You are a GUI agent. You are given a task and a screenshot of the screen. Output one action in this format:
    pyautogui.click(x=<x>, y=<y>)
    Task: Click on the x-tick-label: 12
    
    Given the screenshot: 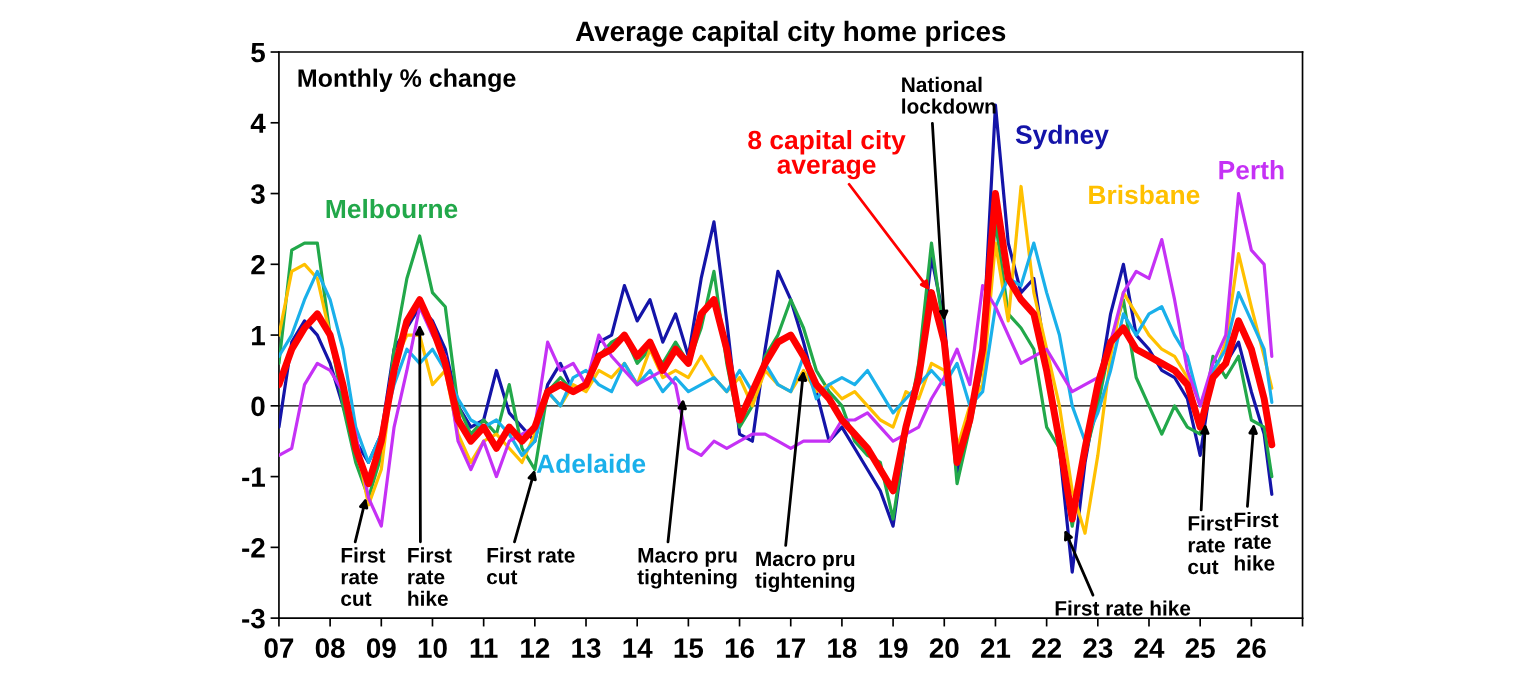 What is the action you would take?
    pyautogui.click(x=535, y=648)
    